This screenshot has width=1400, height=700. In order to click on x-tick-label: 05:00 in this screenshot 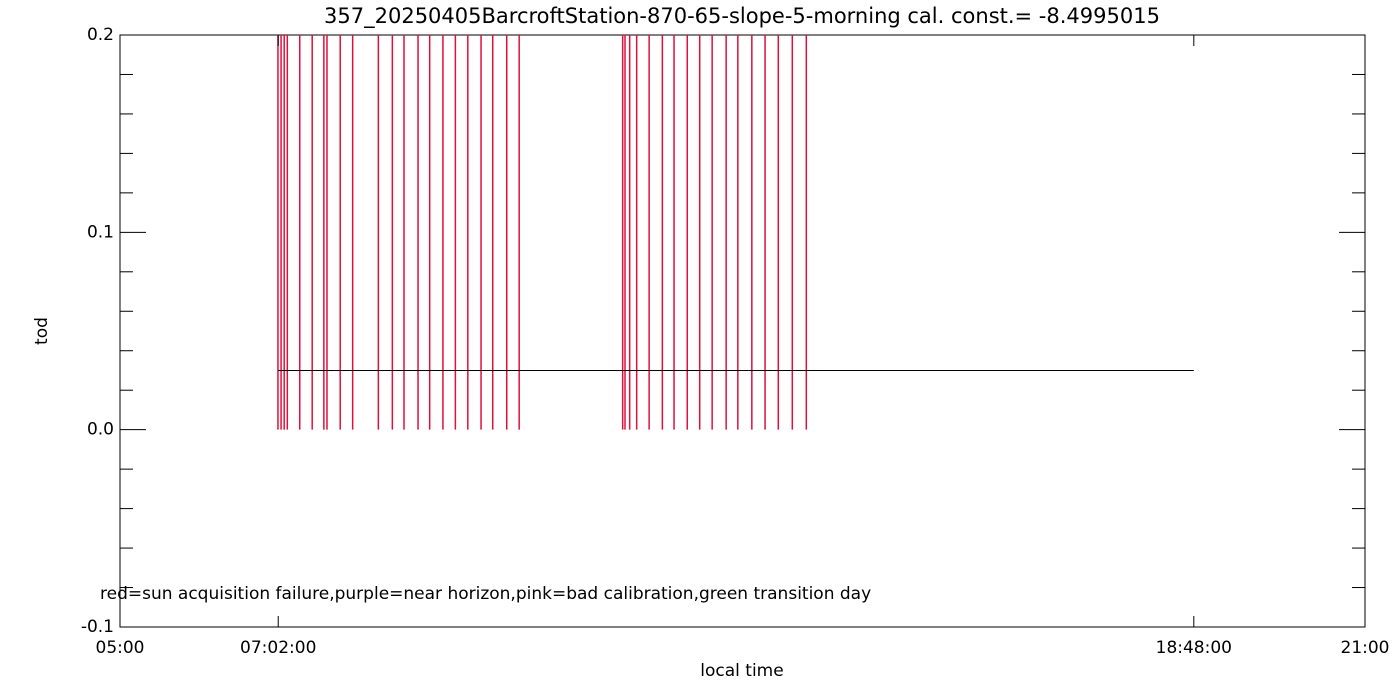, I will do `click(120, 648)`.